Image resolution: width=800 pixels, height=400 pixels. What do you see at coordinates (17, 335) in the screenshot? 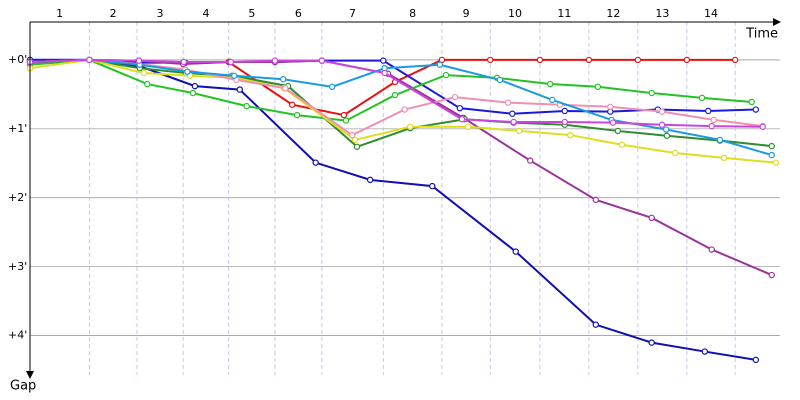
I see `y-tick-label: +4'` at bounding box center [17, 335].